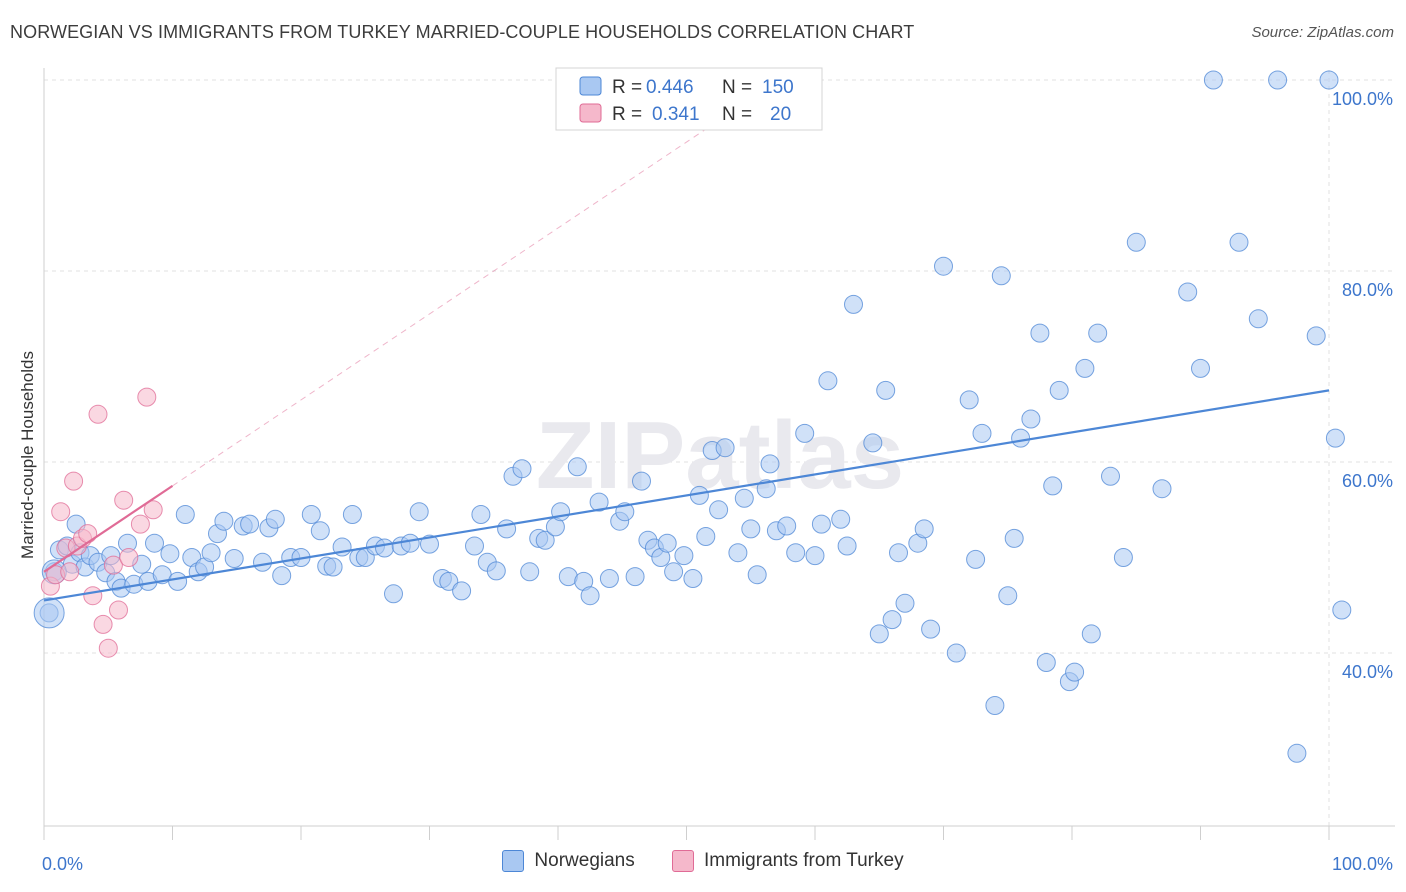 The height and width of the screenshot is (892, 1406). What do you see at coordinates (1322, 32) in the screenshot?
I see `source-label: Source: ZipAtlas.com` at bounding box center [1322, 32].